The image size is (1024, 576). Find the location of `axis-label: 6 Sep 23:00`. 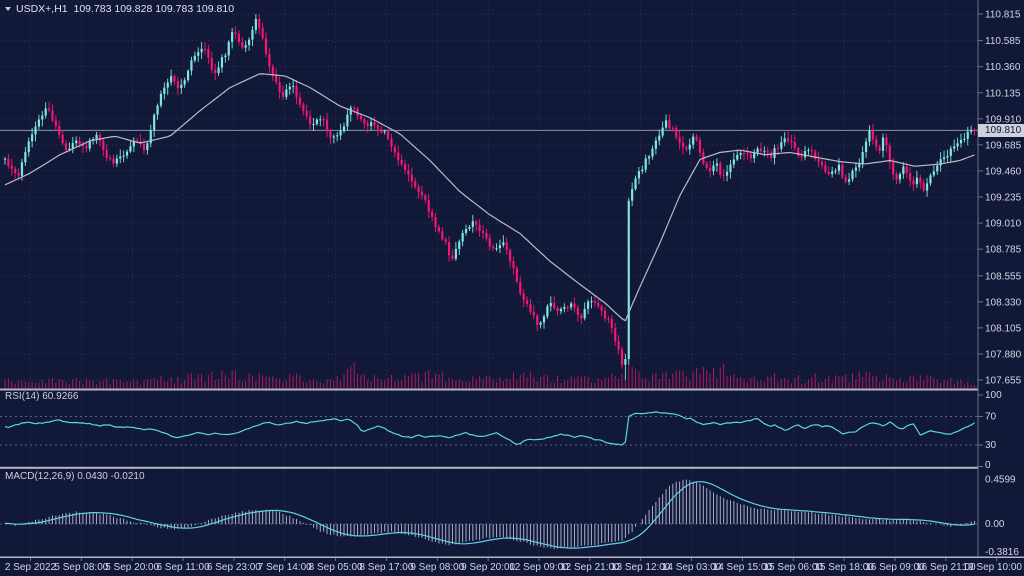

axis-label: 6 Sep 23:00 is located at coordinates (234, 567).